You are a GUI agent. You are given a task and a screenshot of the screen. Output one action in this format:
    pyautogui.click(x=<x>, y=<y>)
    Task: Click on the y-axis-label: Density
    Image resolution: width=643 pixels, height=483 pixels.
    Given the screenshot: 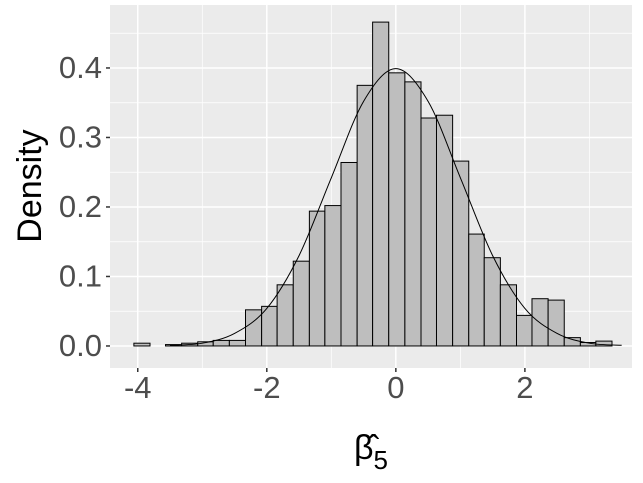 What is the action you would take?
    pyautogui.click(x=30, y=185)
    